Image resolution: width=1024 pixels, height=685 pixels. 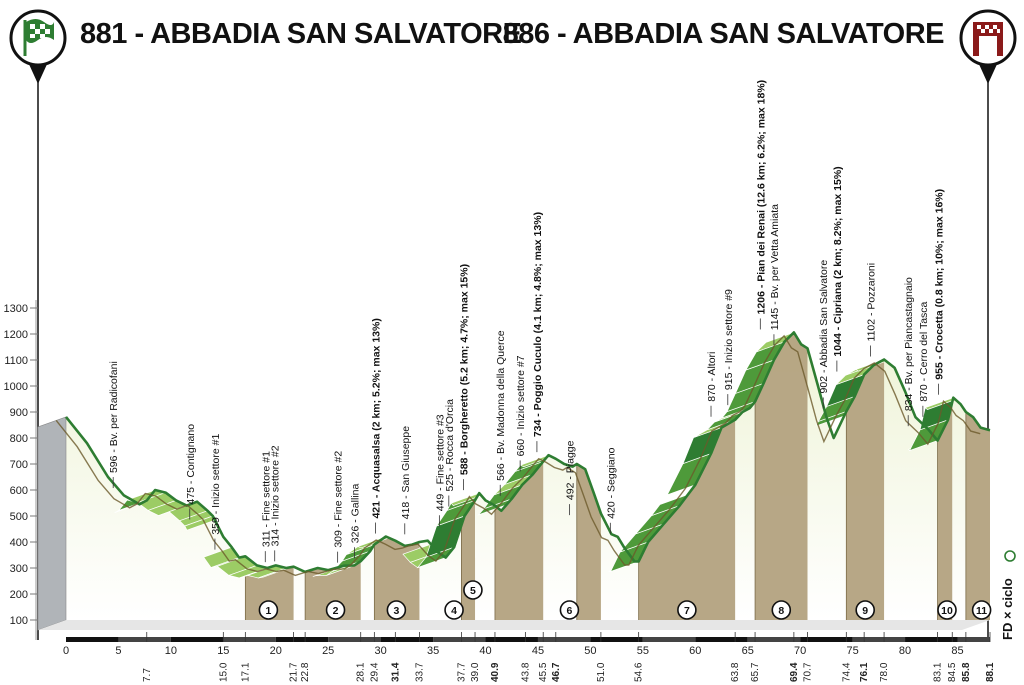 What do you see at coordinates (590, 651) in the screenshot?
I see `x-tick-label: 50` at bounding box center [590, 651].